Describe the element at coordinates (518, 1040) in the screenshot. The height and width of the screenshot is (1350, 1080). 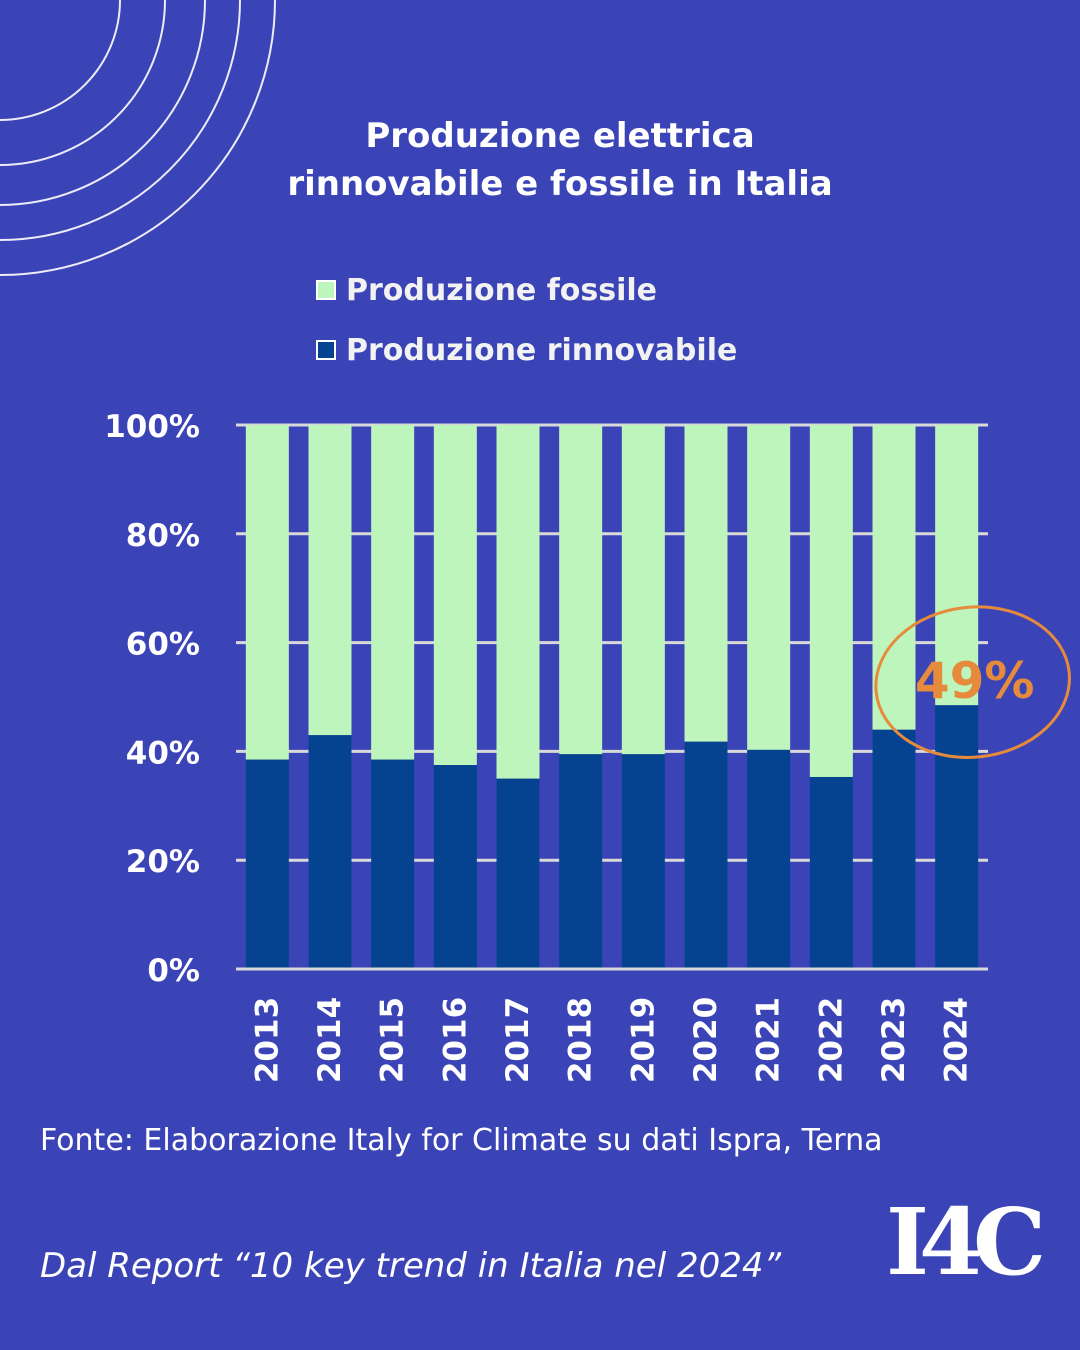
I see `x-tick-label: 2017` at that location.